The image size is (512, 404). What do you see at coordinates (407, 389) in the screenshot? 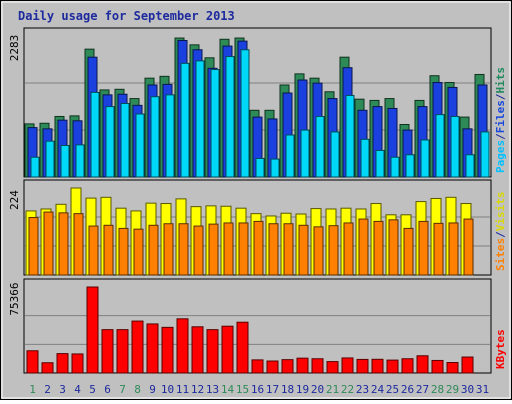
I see `x-tick-label-day-26: 26` at bounding box center [407, 389].